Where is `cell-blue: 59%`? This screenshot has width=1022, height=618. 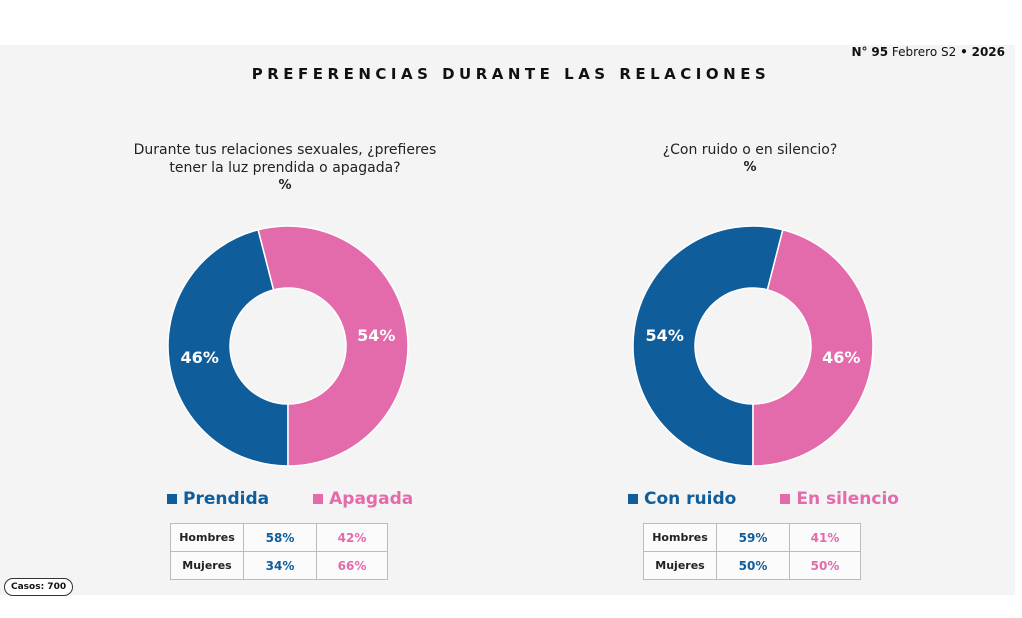 cell-blue: 59% is located at coordinates (753, 537).